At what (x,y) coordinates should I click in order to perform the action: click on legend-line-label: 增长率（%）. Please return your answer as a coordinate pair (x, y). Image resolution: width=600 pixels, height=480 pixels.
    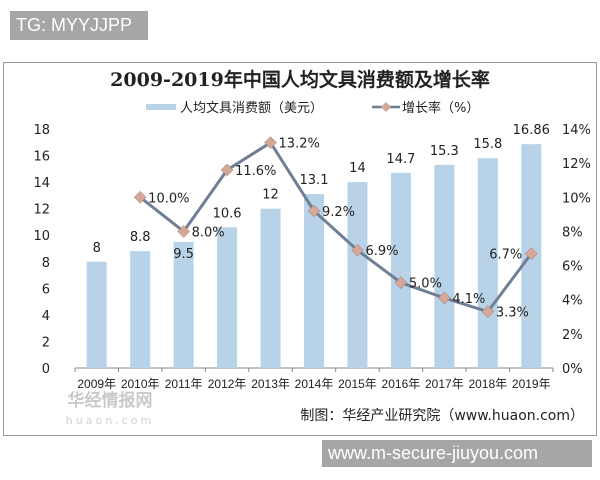
    Looking at the image, I should click on (440, 108).